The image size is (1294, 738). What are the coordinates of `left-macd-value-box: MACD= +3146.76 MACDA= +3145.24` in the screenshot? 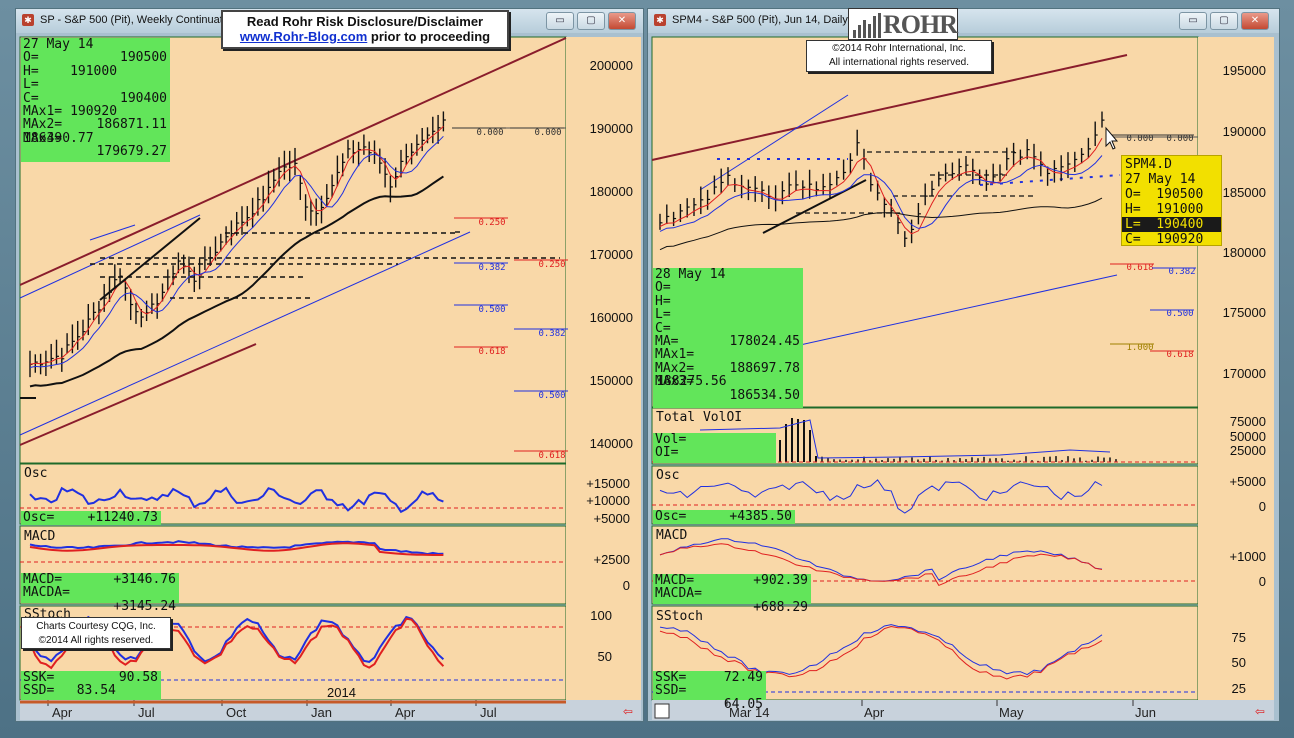 It's located at (100, 593).